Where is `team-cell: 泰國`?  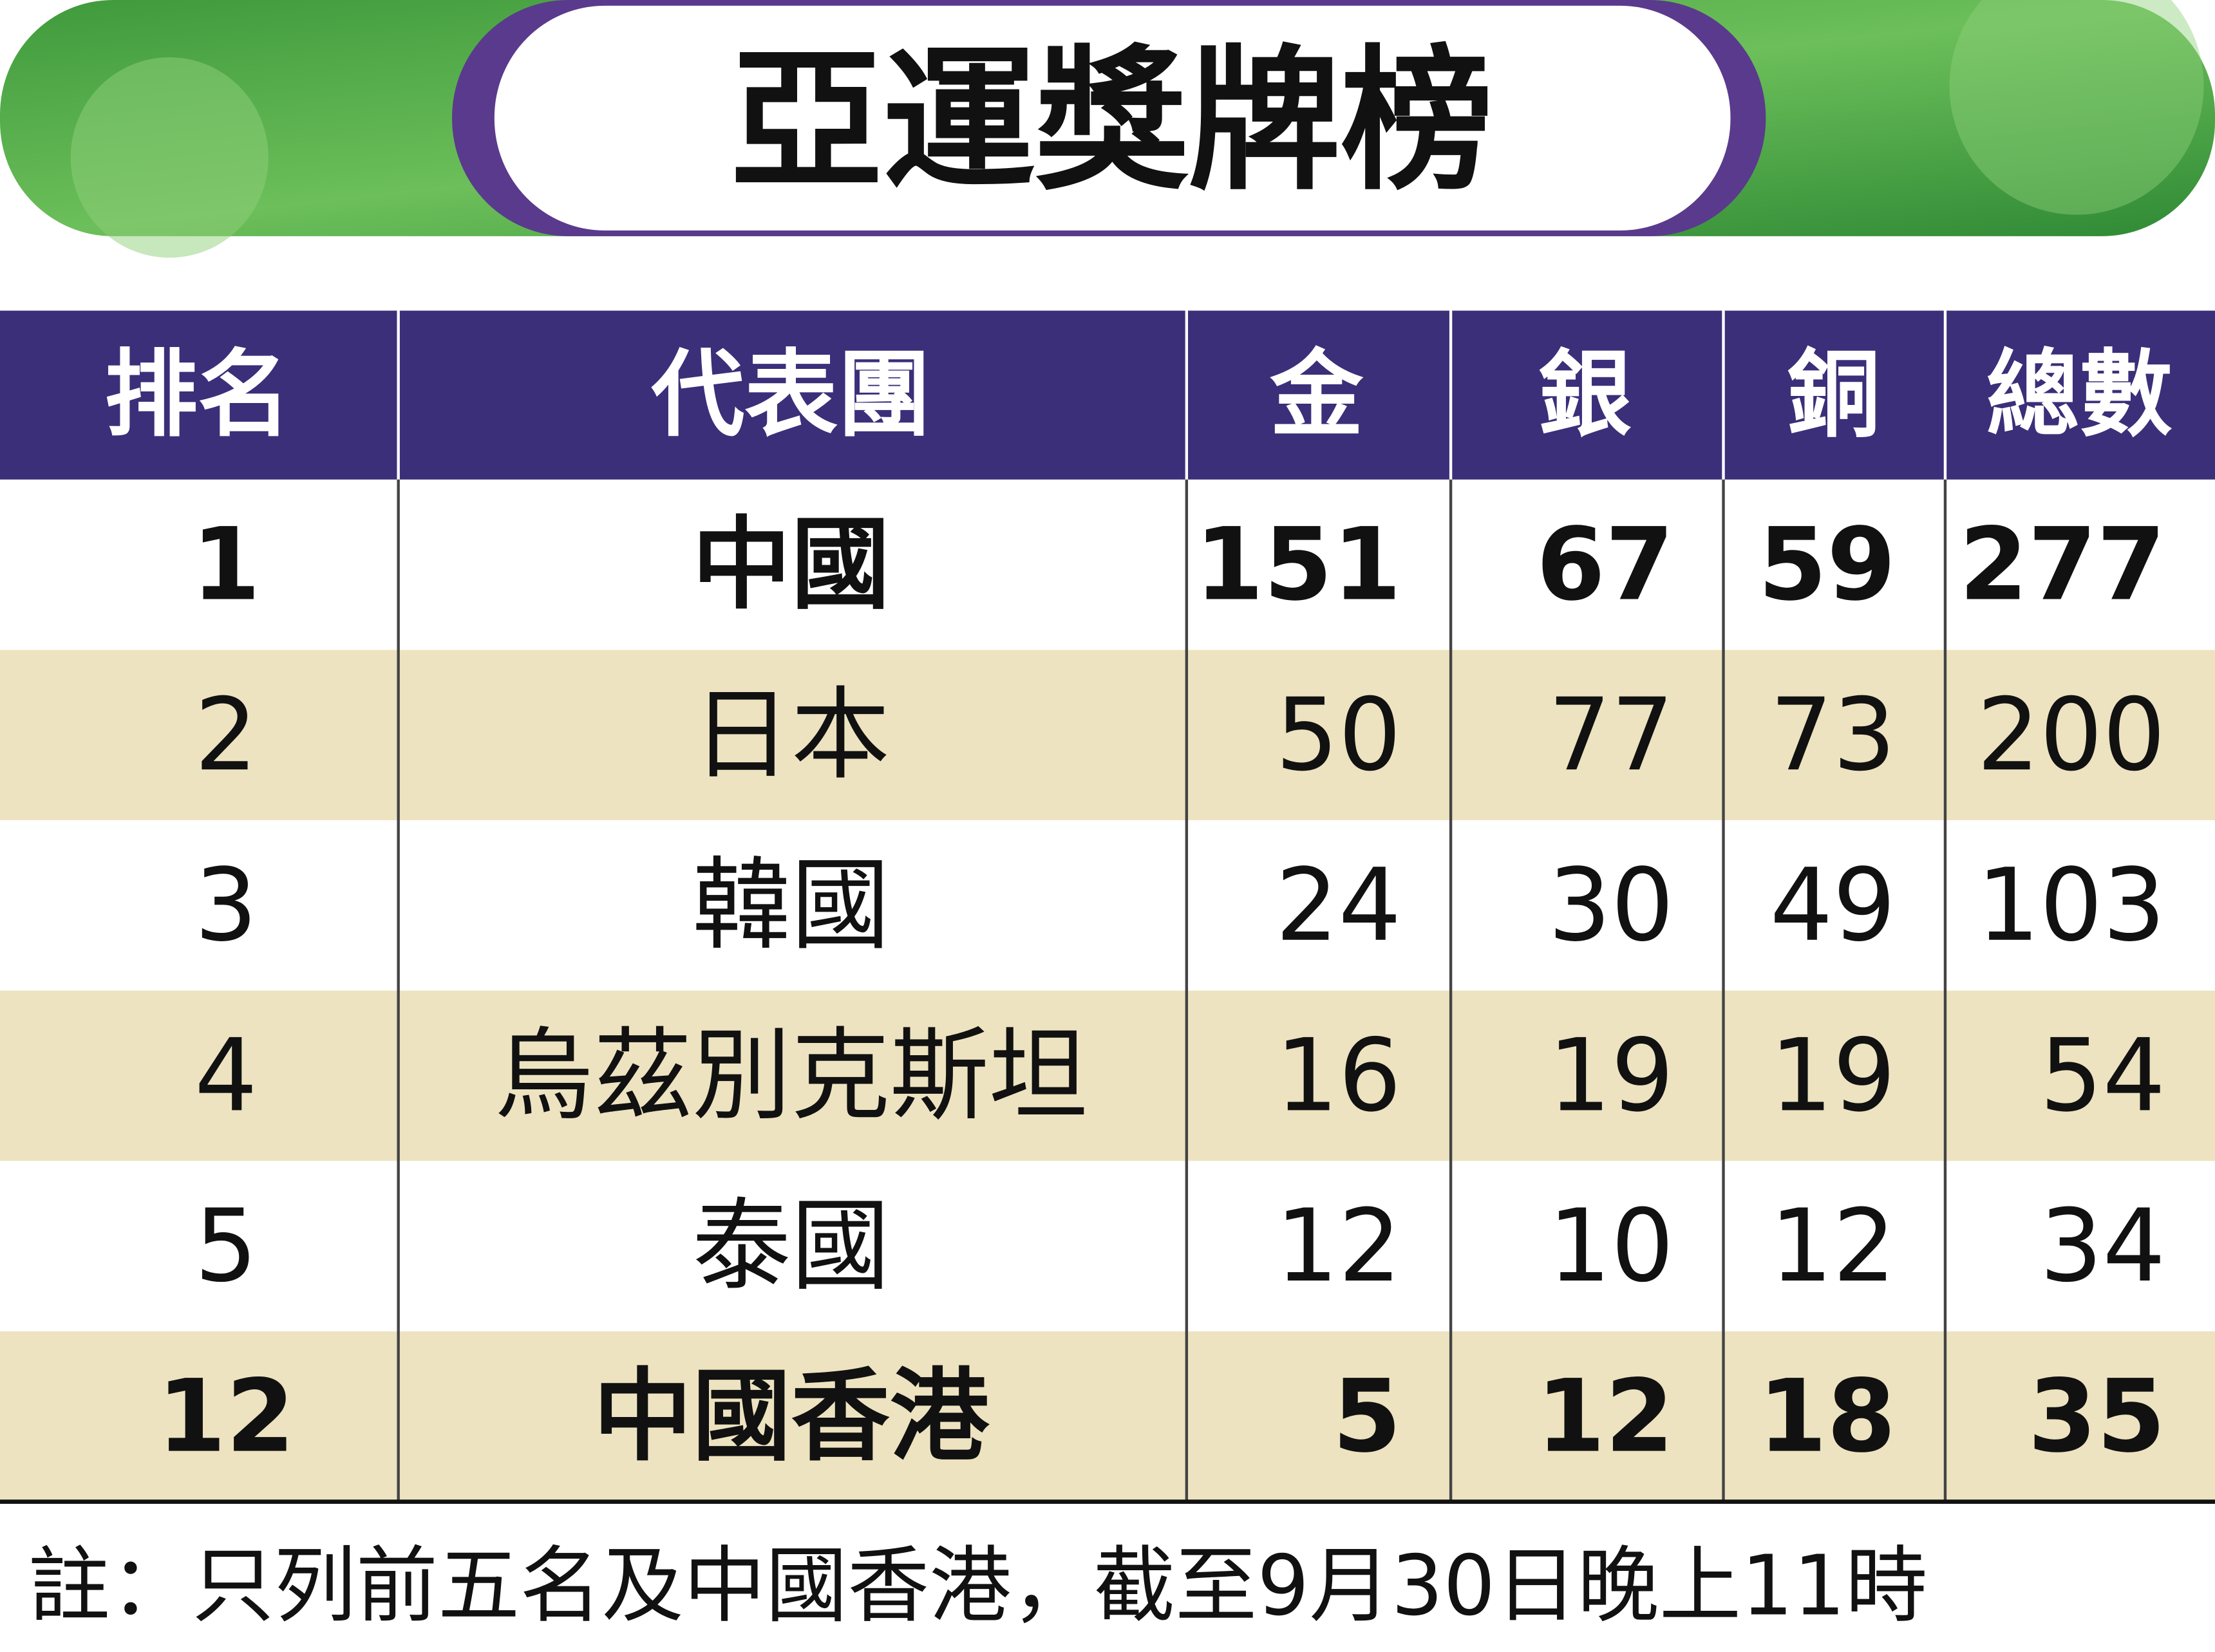 team-cell: 泰國 is located at coordinates (791, 1246).